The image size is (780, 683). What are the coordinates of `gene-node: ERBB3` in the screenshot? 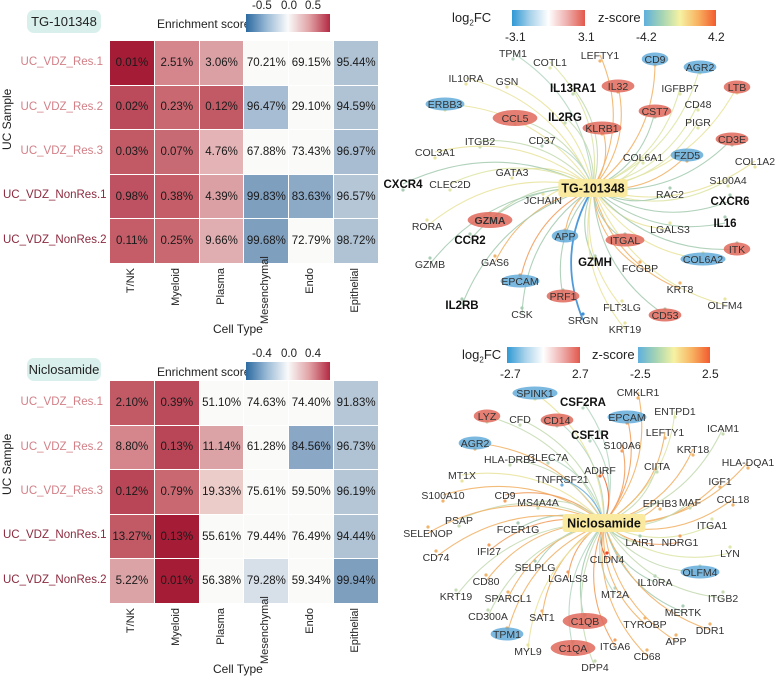 It's located at (445, 105).